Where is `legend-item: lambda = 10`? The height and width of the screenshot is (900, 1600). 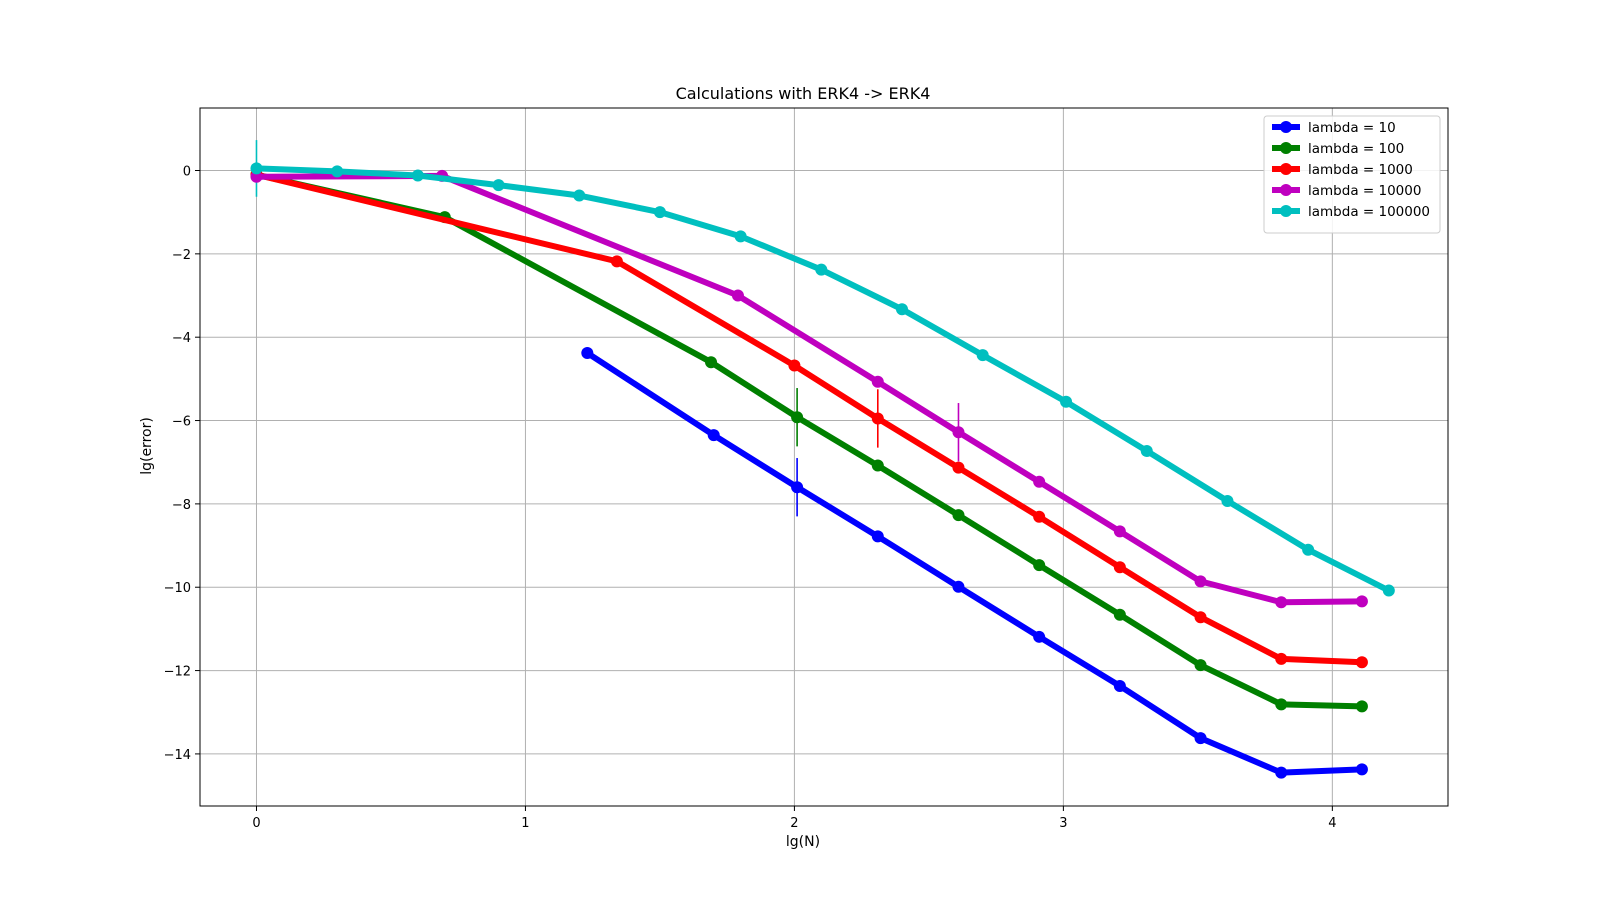 legend-item: lambda = 10 is located at coordinates (1334, 128).